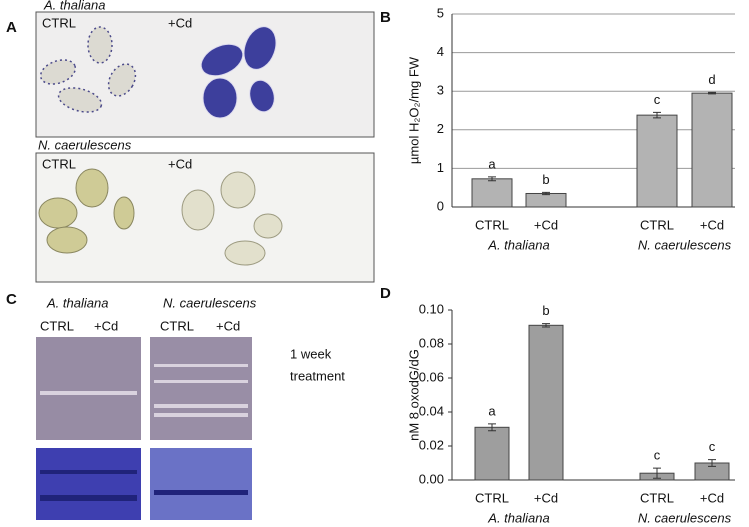 Image resolution: width=749 pixels, height=527 pixels. What do you see at coordinates (431, 478) in the screenshot?
I see `y-tick-label: 0.00` at bounding box center [431, 478].